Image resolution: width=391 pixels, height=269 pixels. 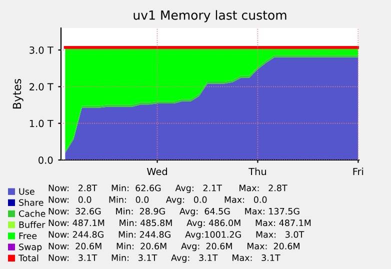 I want to click on y-tick-label: 0.0, so click(x=45, y=160).